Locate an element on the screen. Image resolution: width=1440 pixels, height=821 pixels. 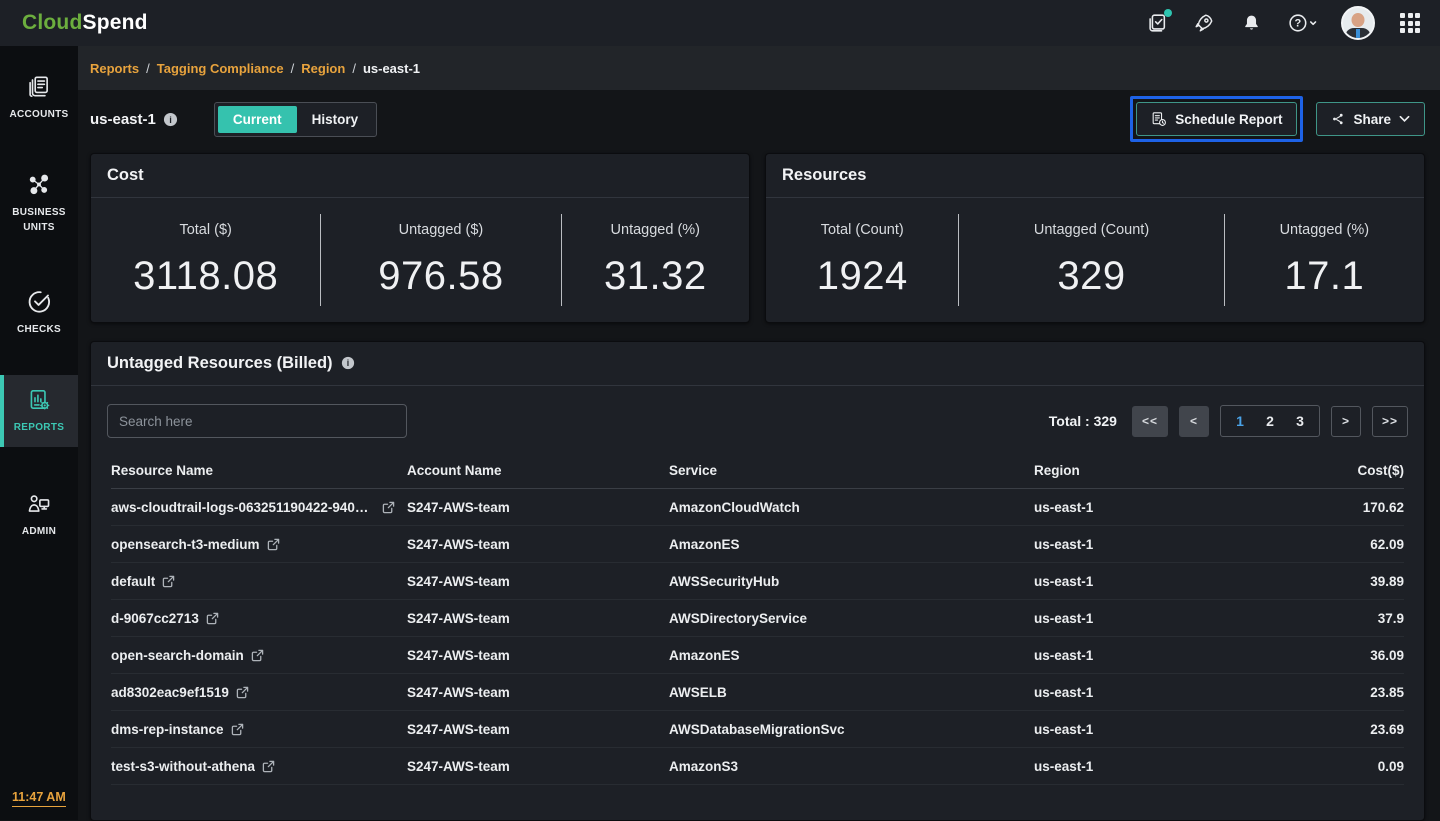
notification-dot is located at coordinates (1168, 13).